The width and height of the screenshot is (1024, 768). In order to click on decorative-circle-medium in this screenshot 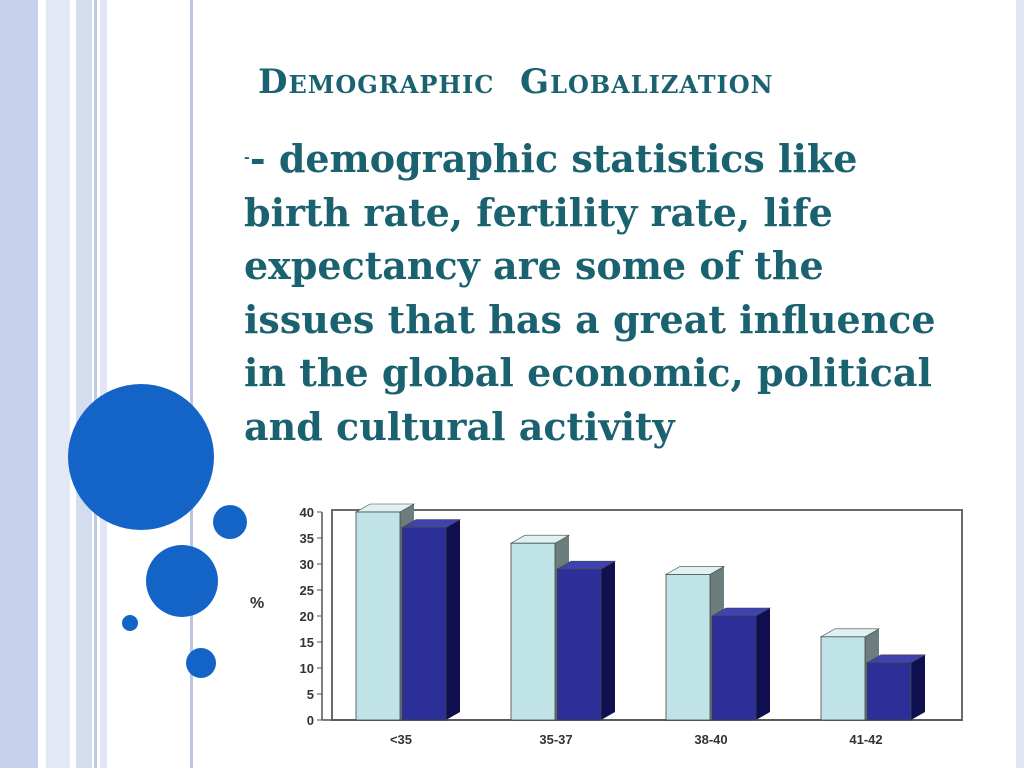, I will do `click(182, 581)`.